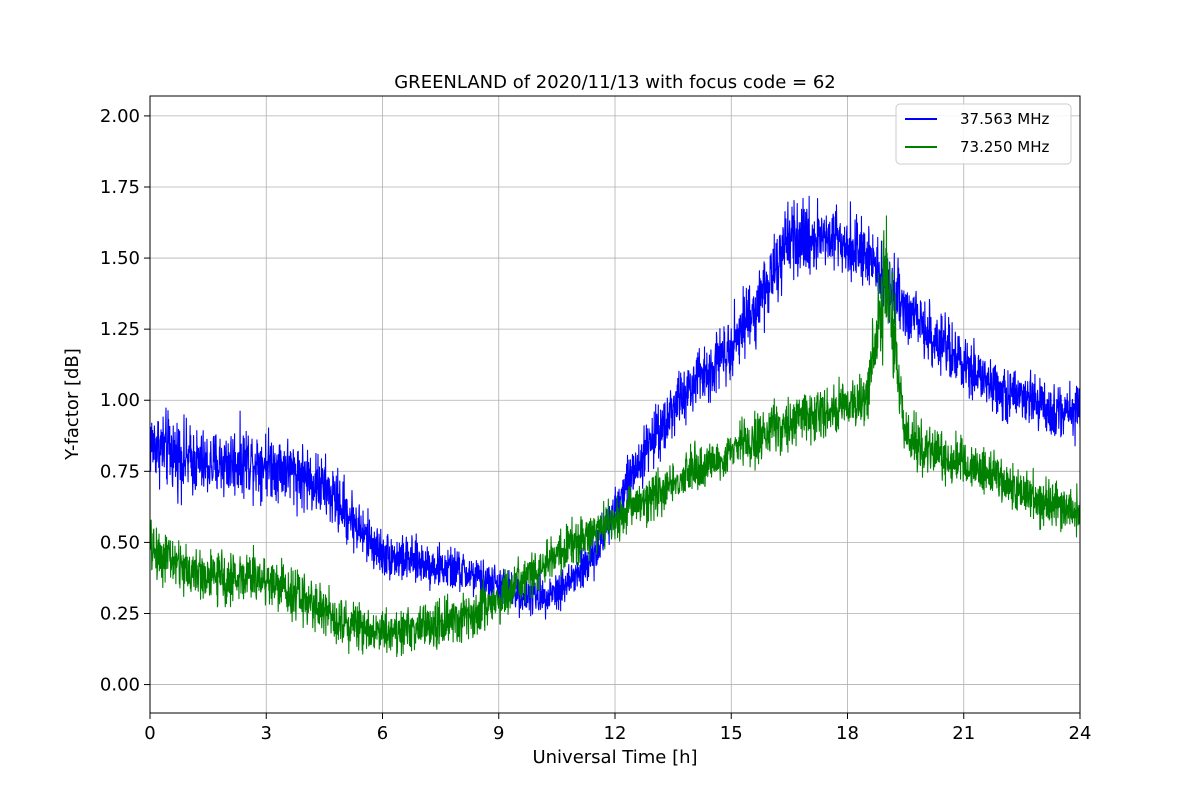  I want to click on legend: 37.563 MHz 73.250 MHz, so click(983, 134).